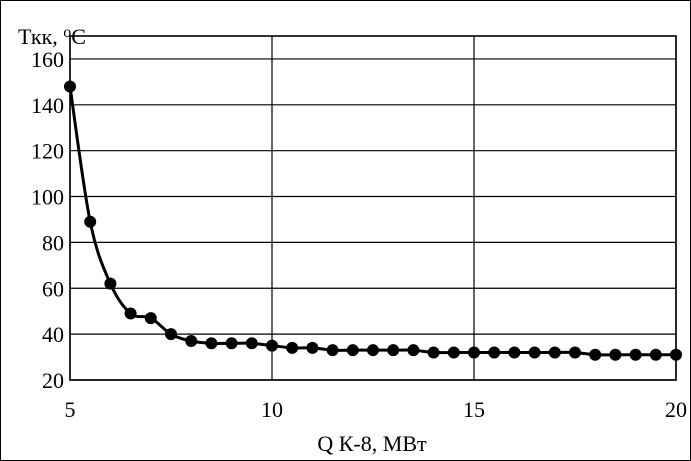  I want to click on y-tick-label: 140, so click(47, 105).